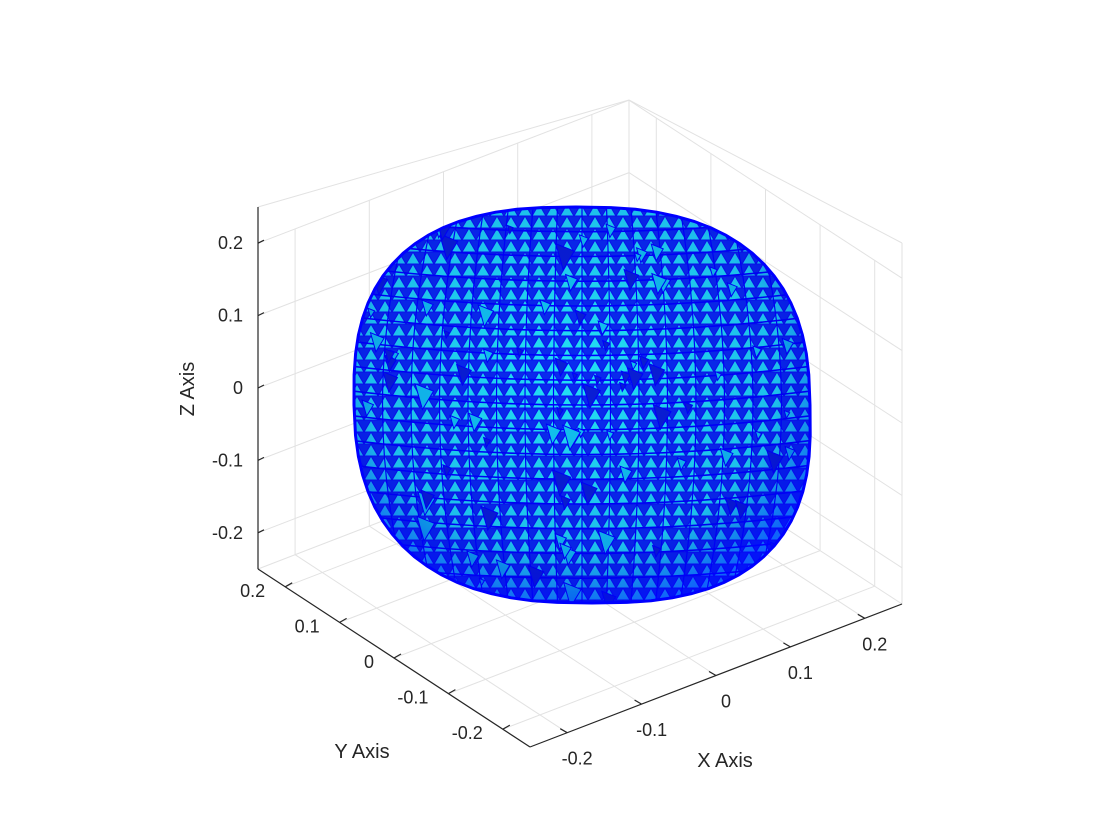  Describe the element at coordinates (307, 626) in the screenshot. I see `y-tick-label: 0.1` at that location.